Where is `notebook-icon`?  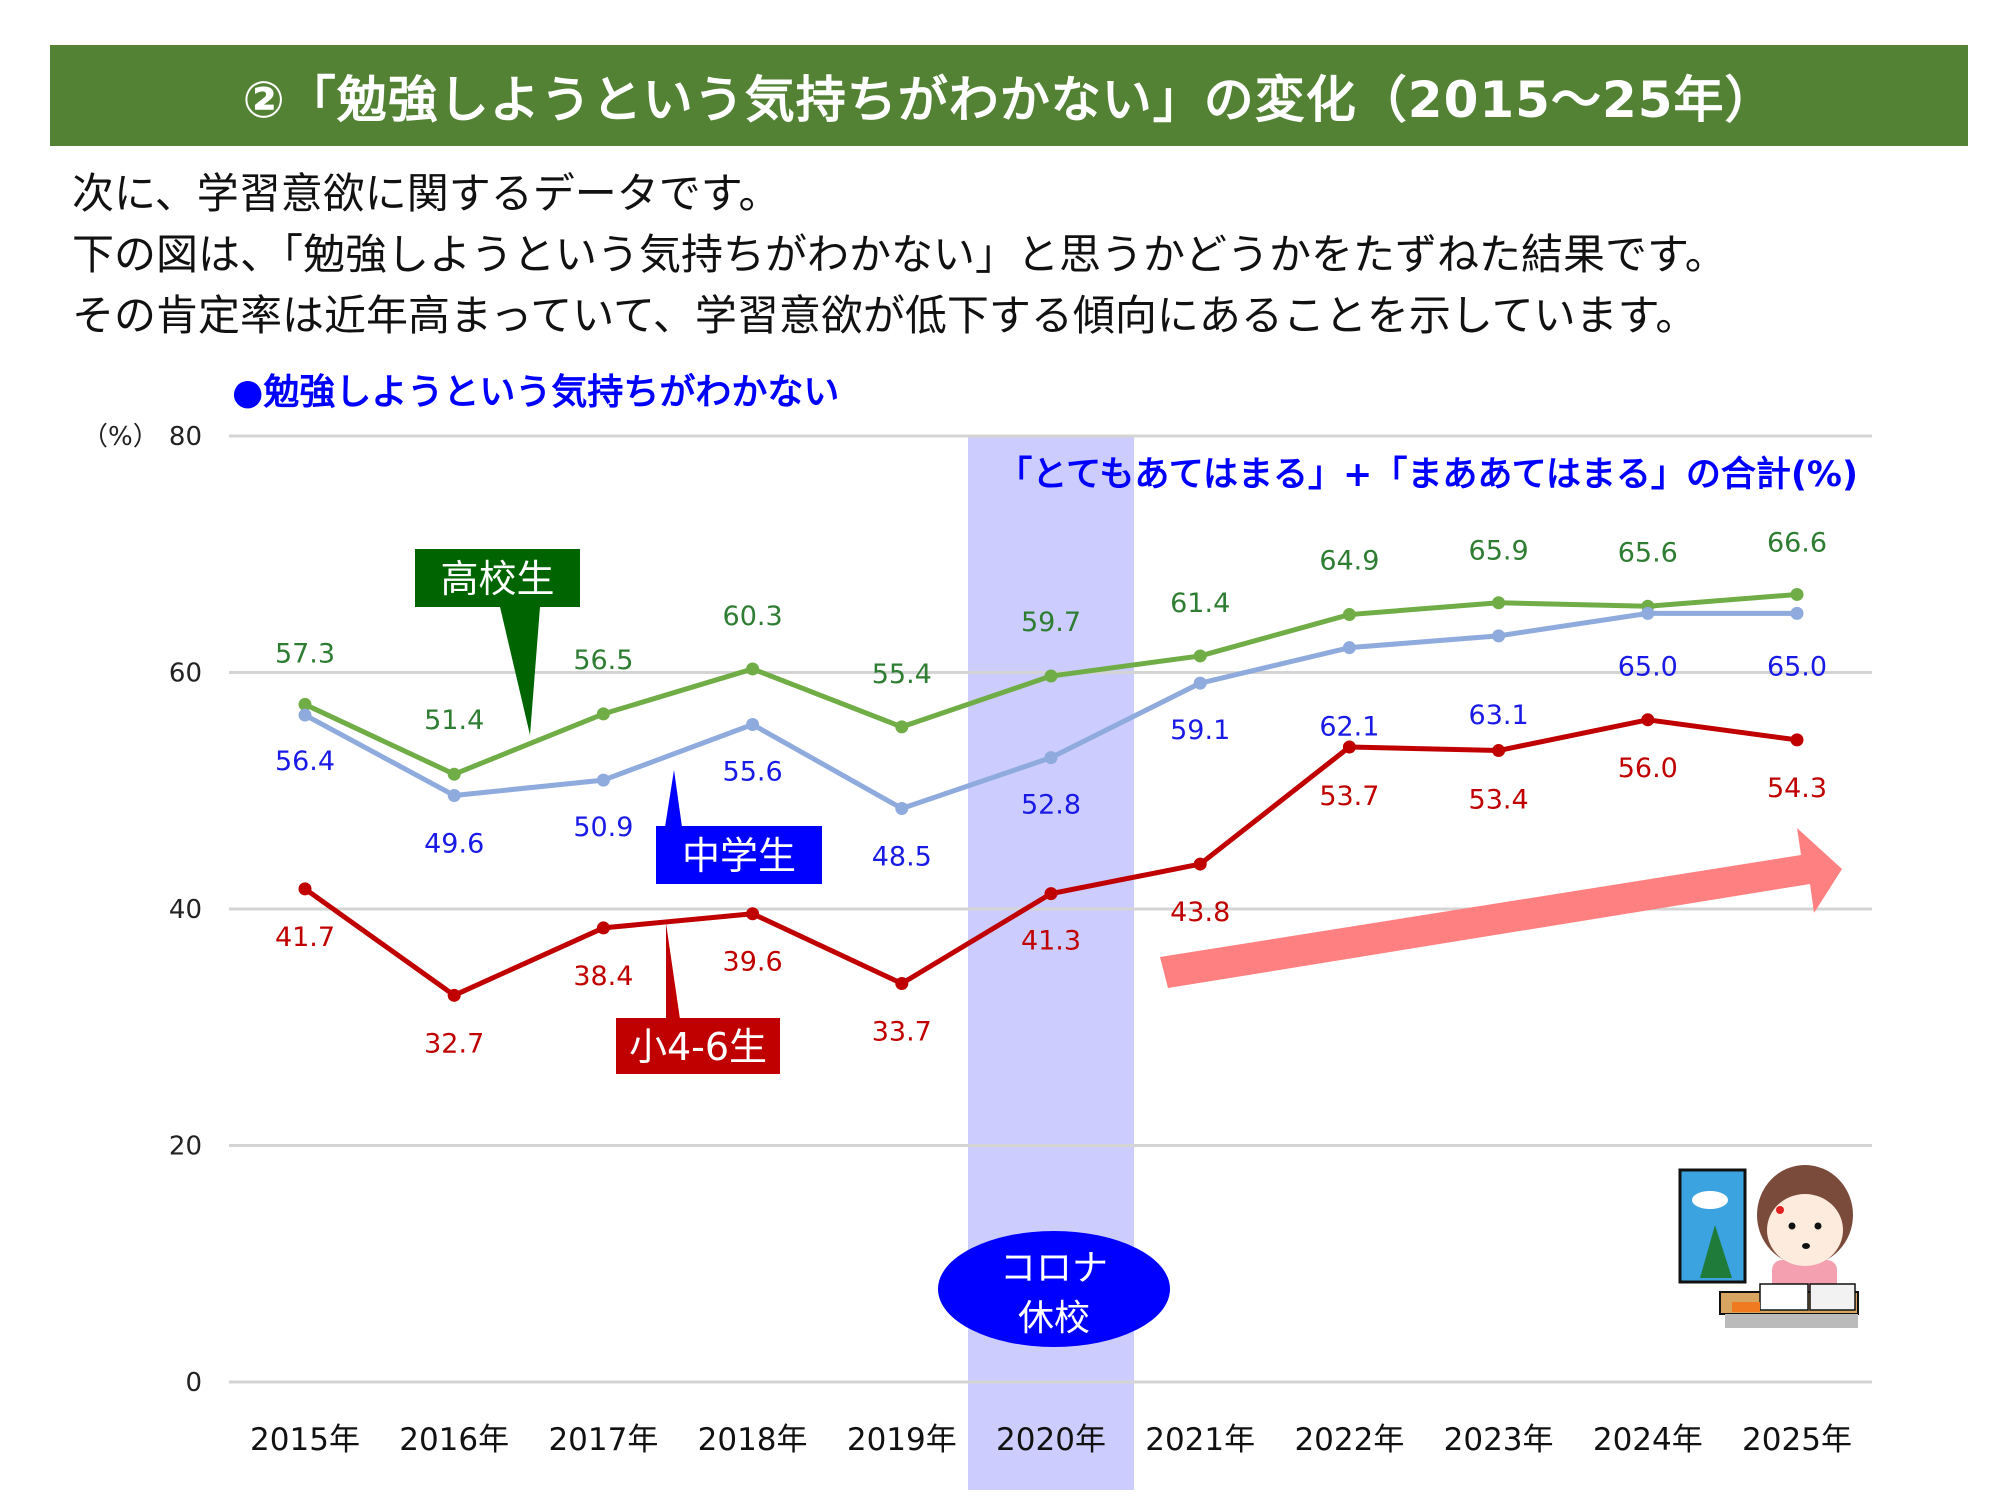
notebook-icon is located at coordinates (1784, 1297).